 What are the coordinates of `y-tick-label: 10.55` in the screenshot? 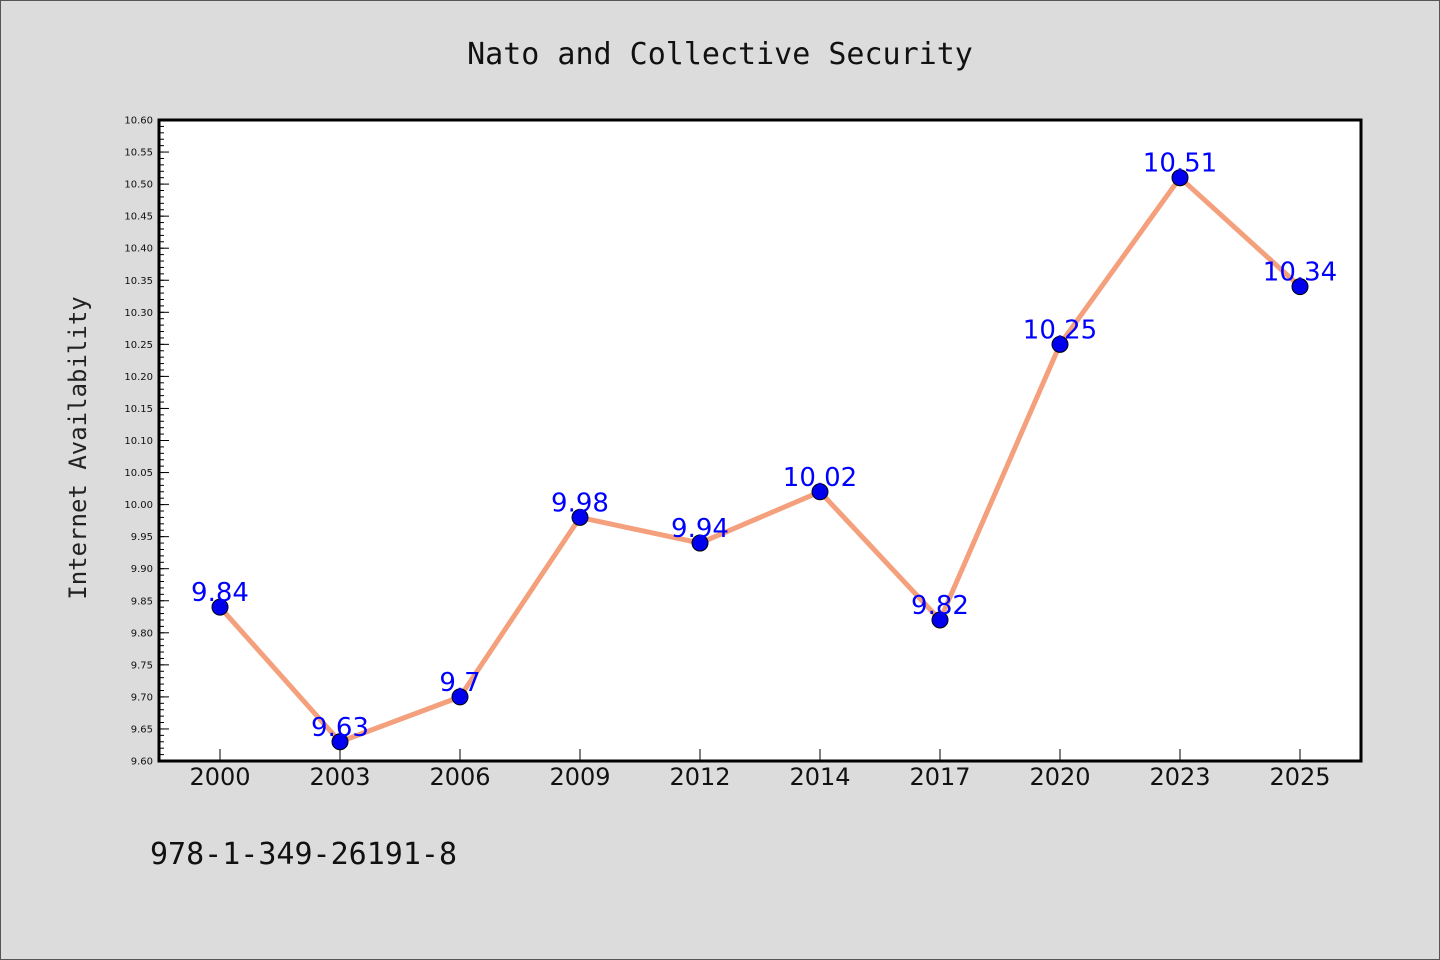 It's located at (138, 153).